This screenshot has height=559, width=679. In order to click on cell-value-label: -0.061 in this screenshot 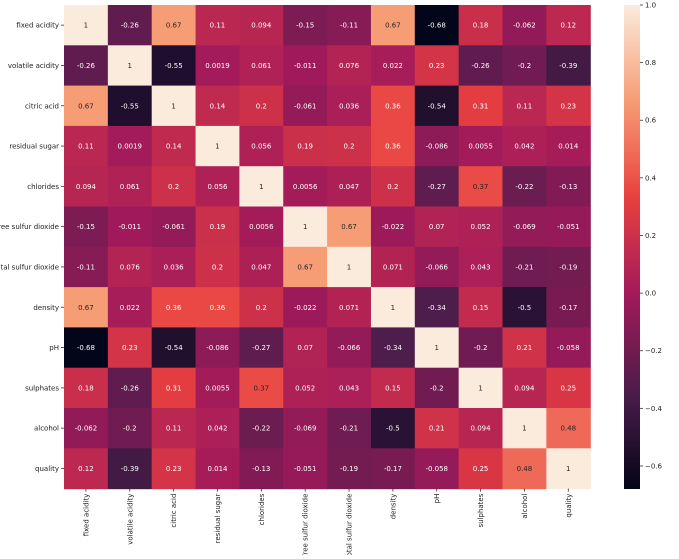, I will do `click(305, 106)`.